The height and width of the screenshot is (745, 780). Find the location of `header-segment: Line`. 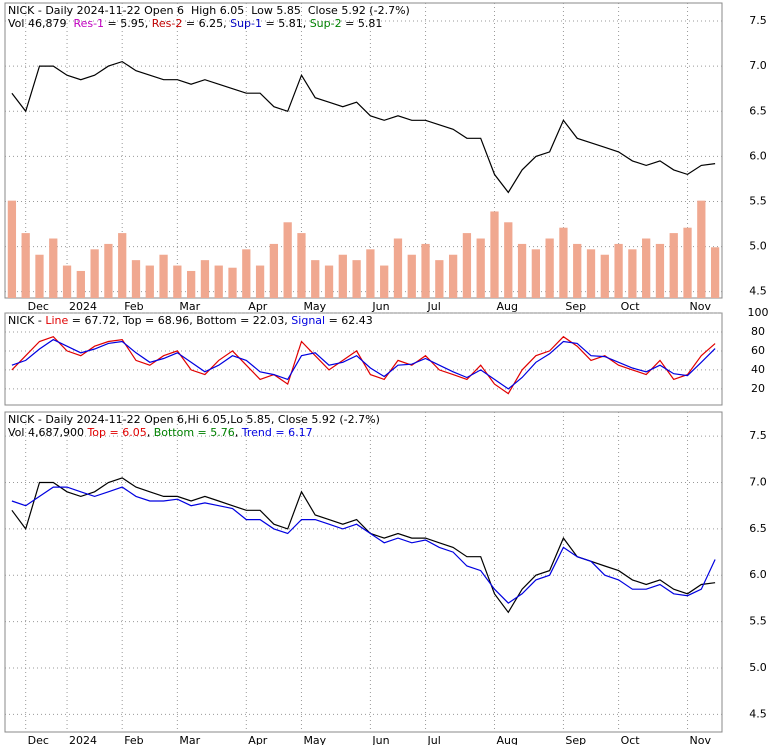

header-segment: Line is located at coordinates (56, 320).